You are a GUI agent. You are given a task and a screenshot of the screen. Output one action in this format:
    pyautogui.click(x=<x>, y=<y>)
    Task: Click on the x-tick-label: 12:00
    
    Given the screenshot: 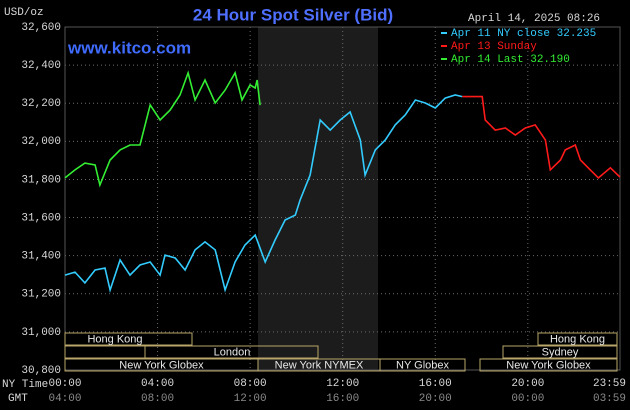 What is the action you would take?
    pyautogui.click(x=342, y=384)
    